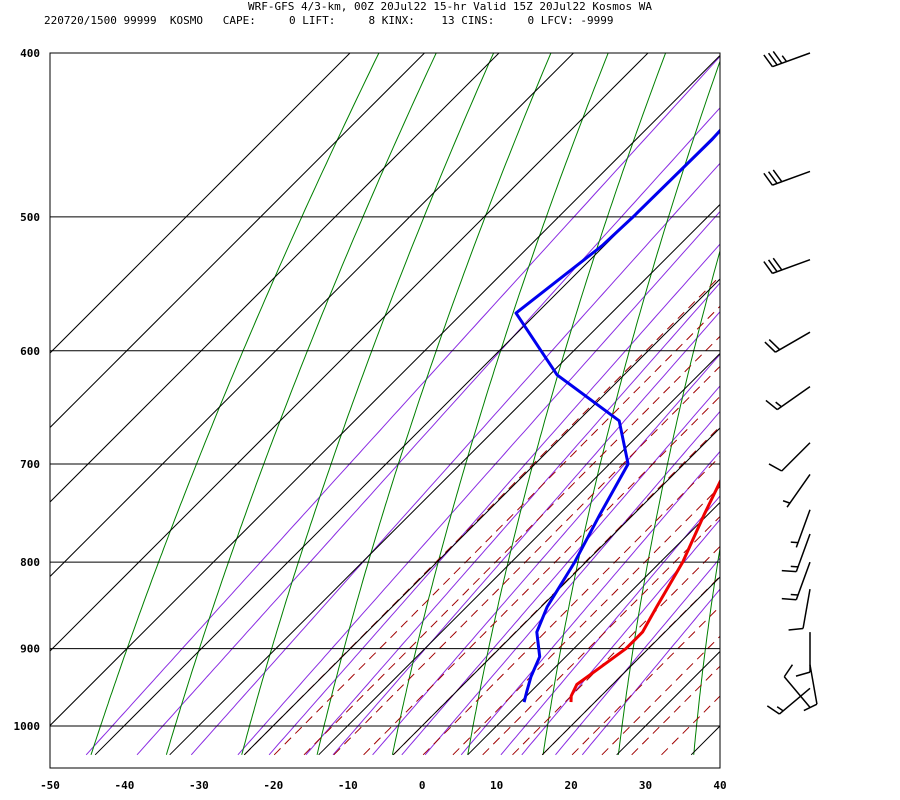  Describe the element at coordinates (645, 785) in the screenshot. I see `x-tick-label: 30` at that location.